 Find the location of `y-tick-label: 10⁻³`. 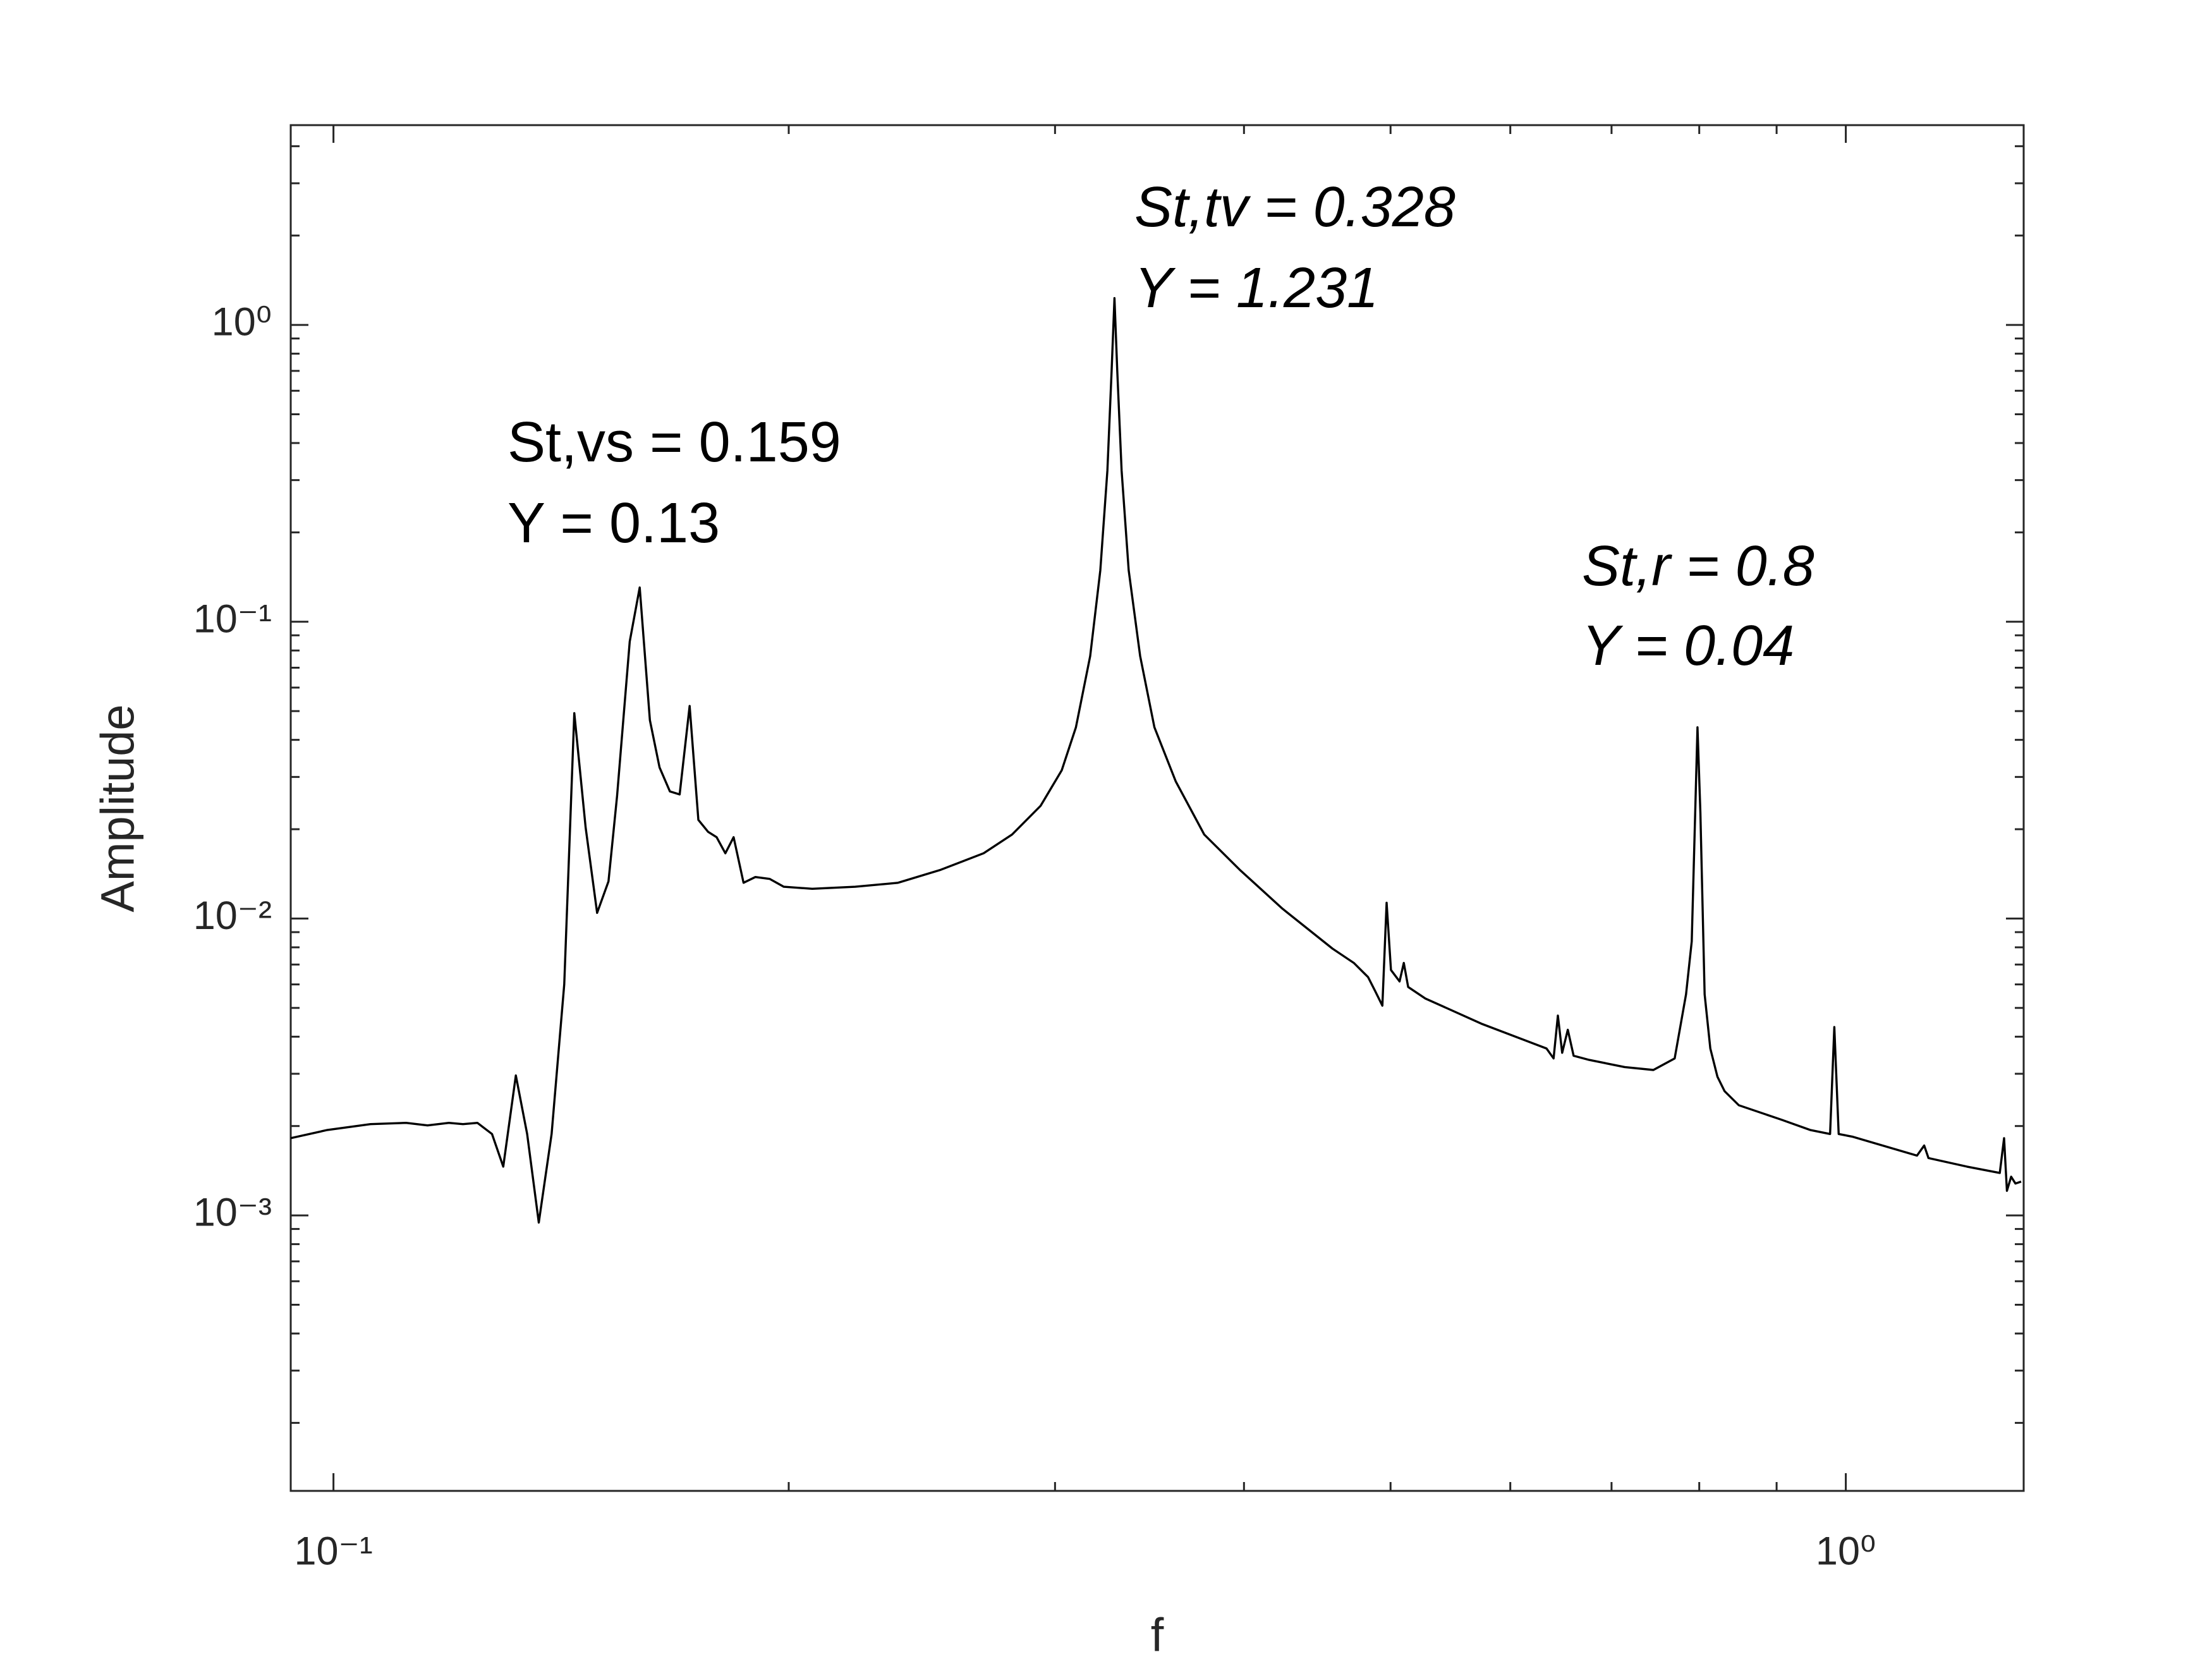

y-tick-label: 10⁻³ is located at coordinates (232, 1213).